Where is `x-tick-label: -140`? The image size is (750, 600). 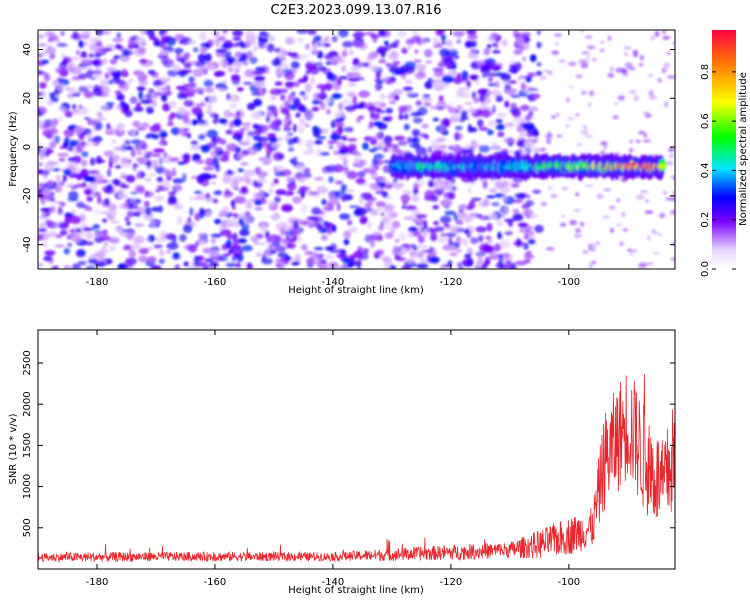 x-tick-label: -140 is located at coordinates (333, 282).